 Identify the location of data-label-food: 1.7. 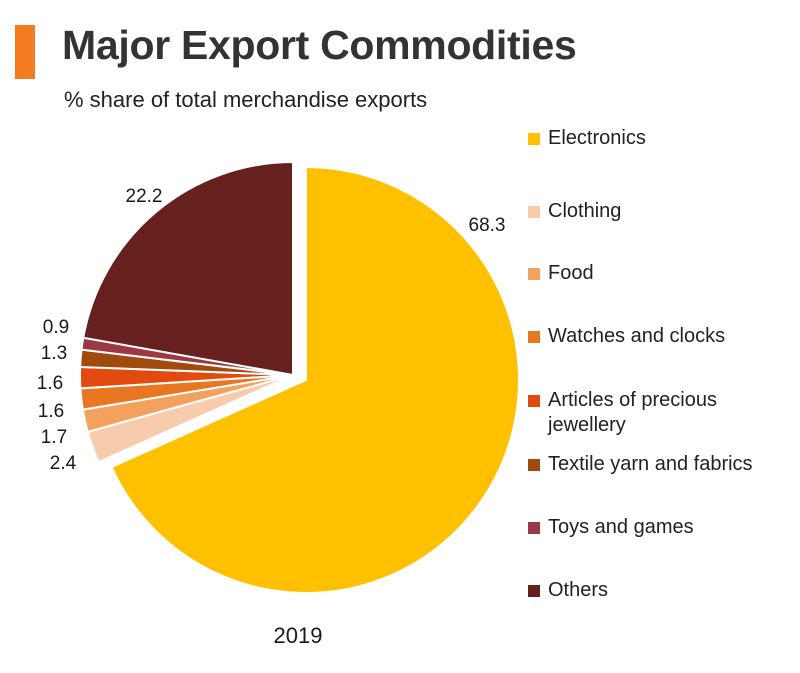
(54, 437).